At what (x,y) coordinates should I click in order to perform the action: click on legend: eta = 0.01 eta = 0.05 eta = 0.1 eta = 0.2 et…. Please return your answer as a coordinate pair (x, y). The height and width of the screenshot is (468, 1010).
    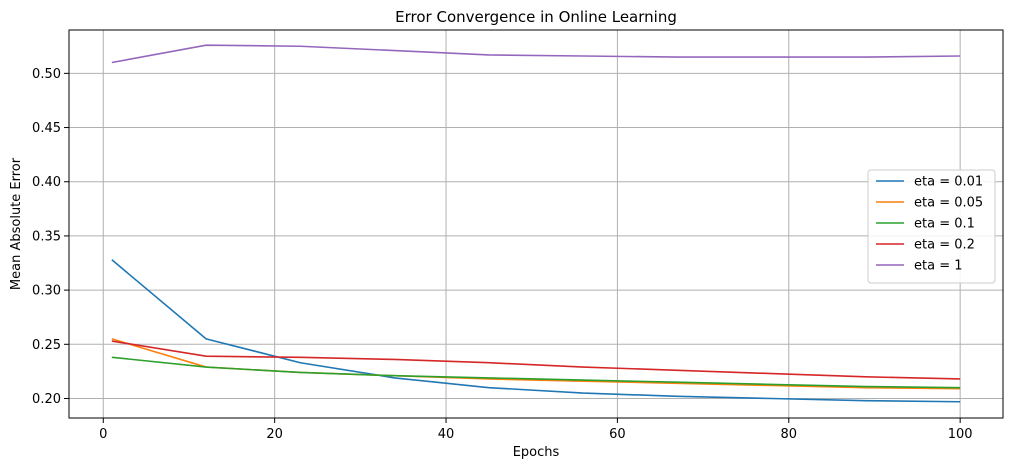
    Looking at the image, I should click on (931, 226).